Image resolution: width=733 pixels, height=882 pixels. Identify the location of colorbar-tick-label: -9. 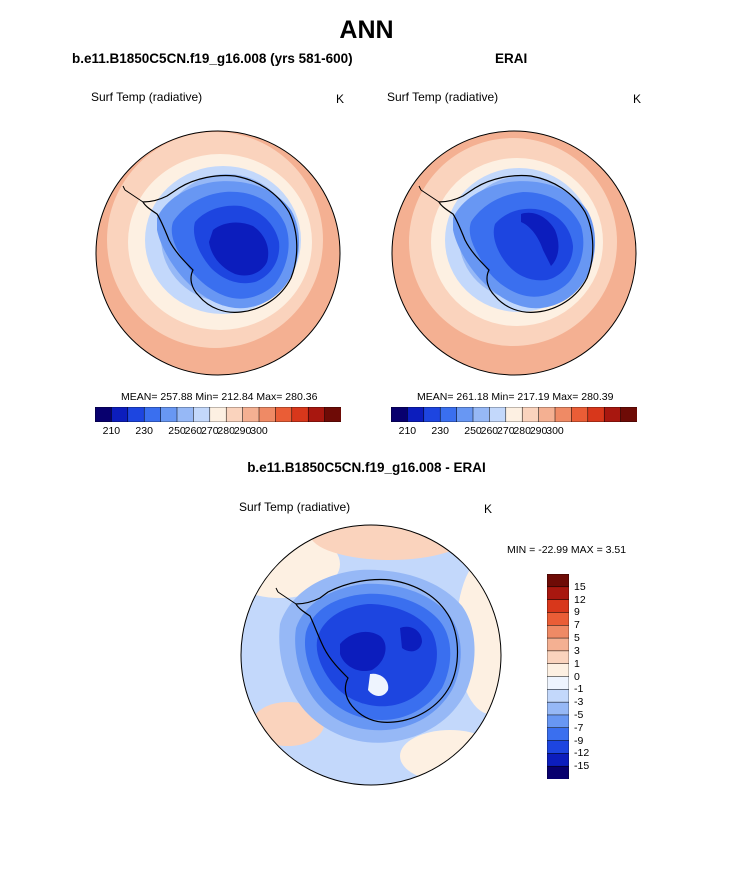
(579, 740).